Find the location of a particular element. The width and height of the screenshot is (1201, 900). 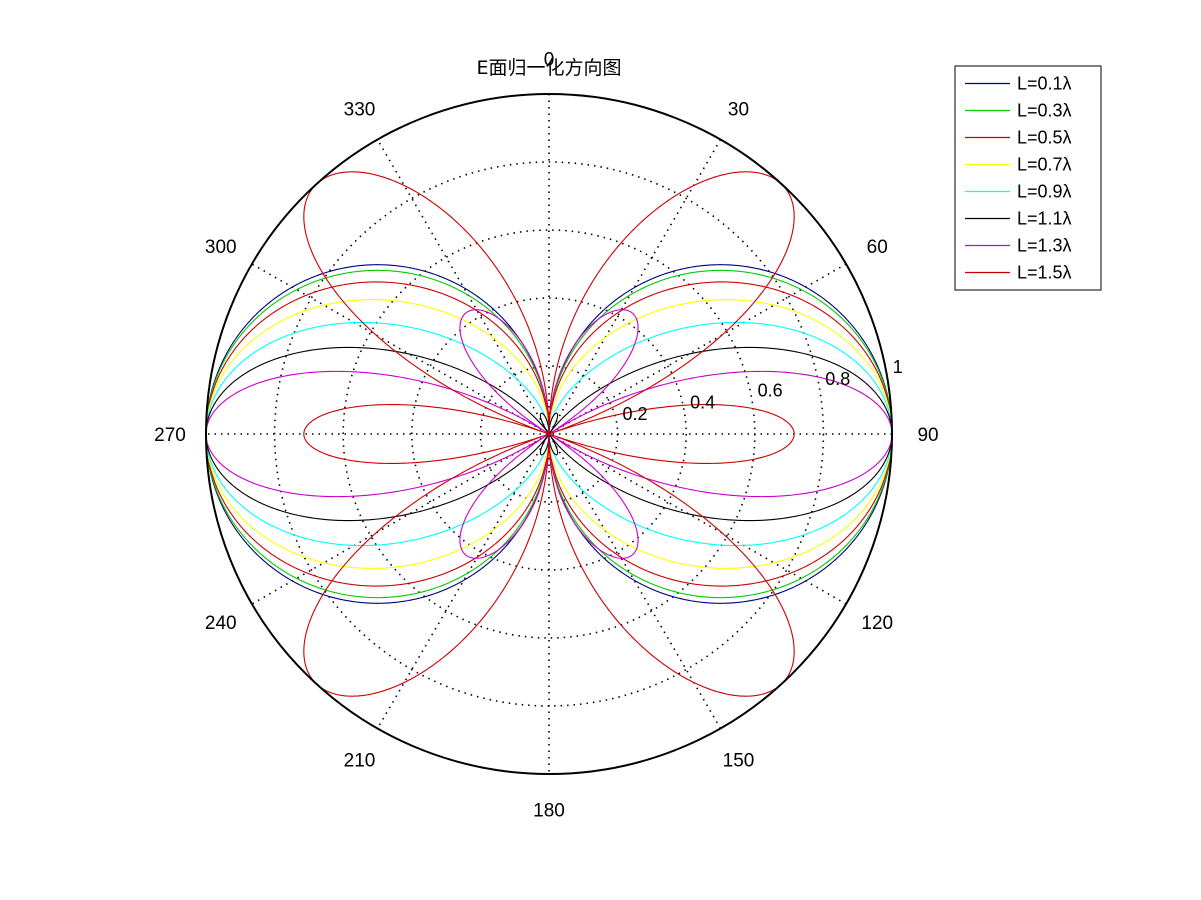

angular-tick-label: 300 is located at coordinates (221, 247).